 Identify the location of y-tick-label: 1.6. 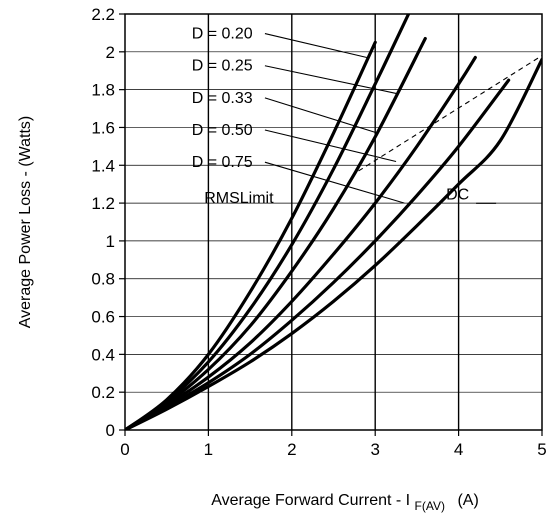
(103, 127).